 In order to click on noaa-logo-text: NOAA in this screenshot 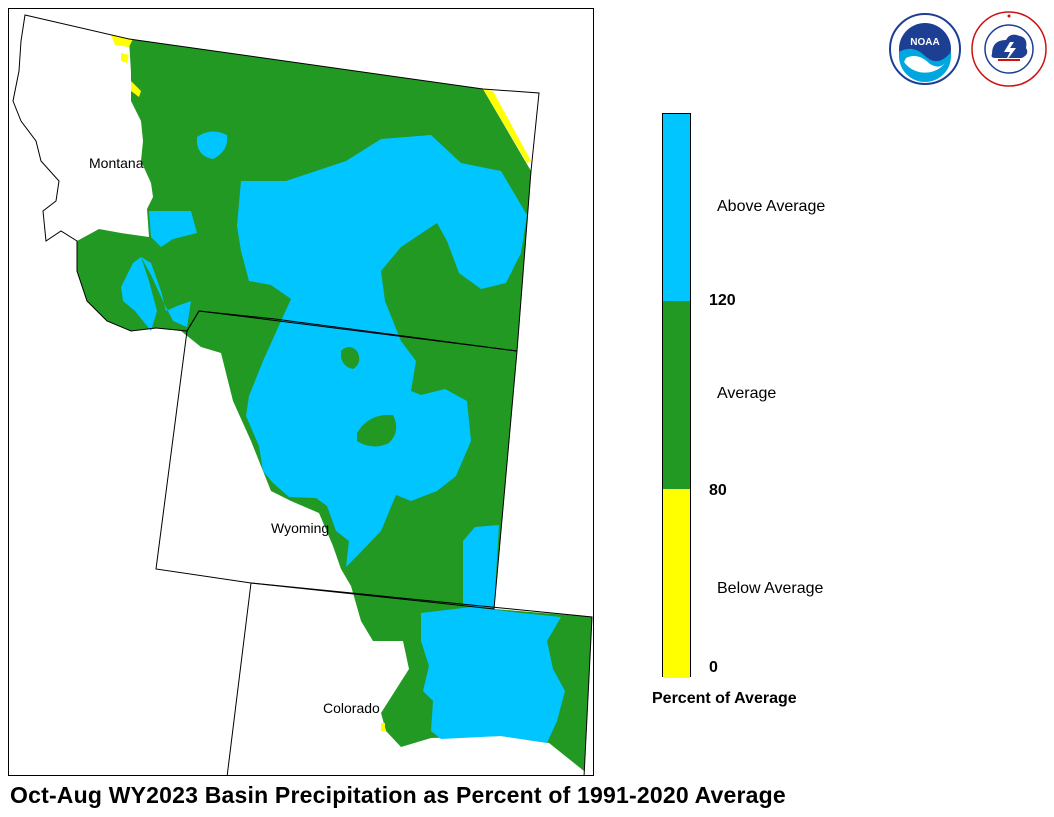, I will do `click(924, 42)`.